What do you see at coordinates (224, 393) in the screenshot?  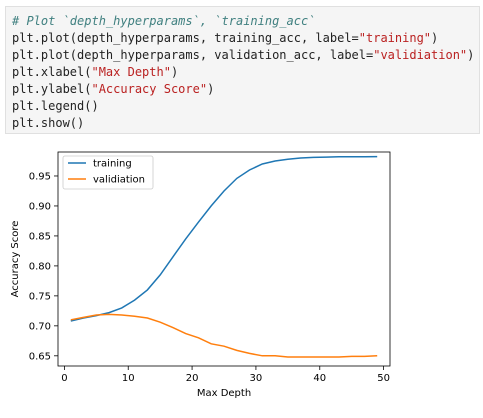 I see `x-axis-label: Max Depth` at bounding box center [224, 393].